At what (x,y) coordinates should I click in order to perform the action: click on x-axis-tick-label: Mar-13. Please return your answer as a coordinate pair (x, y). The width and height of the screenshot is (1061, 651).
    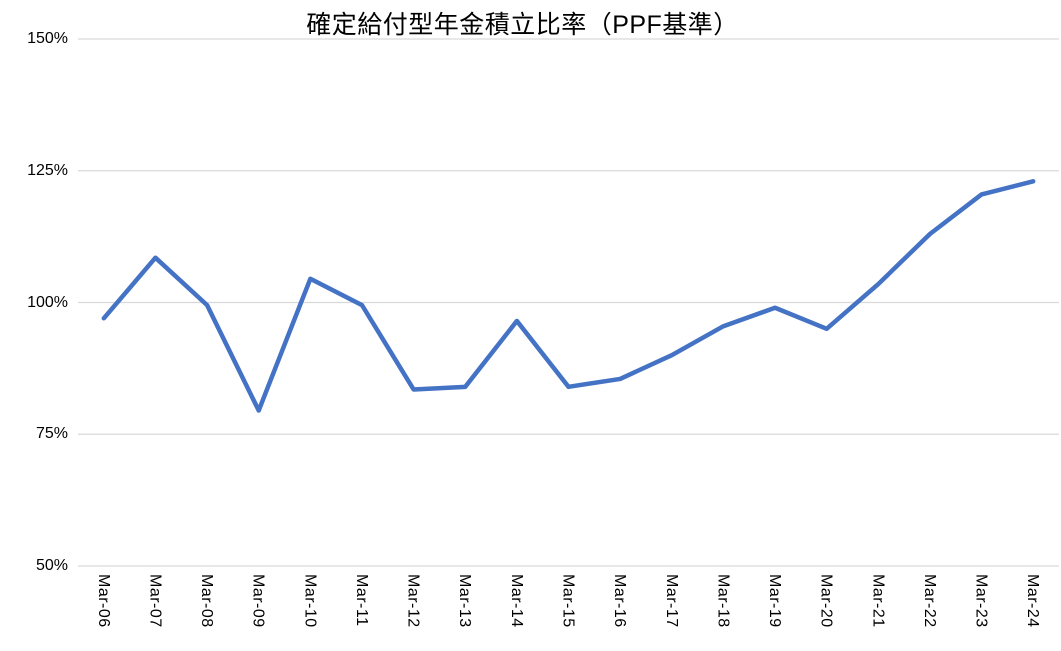
    Looking at the image, I should click on (465, 601).